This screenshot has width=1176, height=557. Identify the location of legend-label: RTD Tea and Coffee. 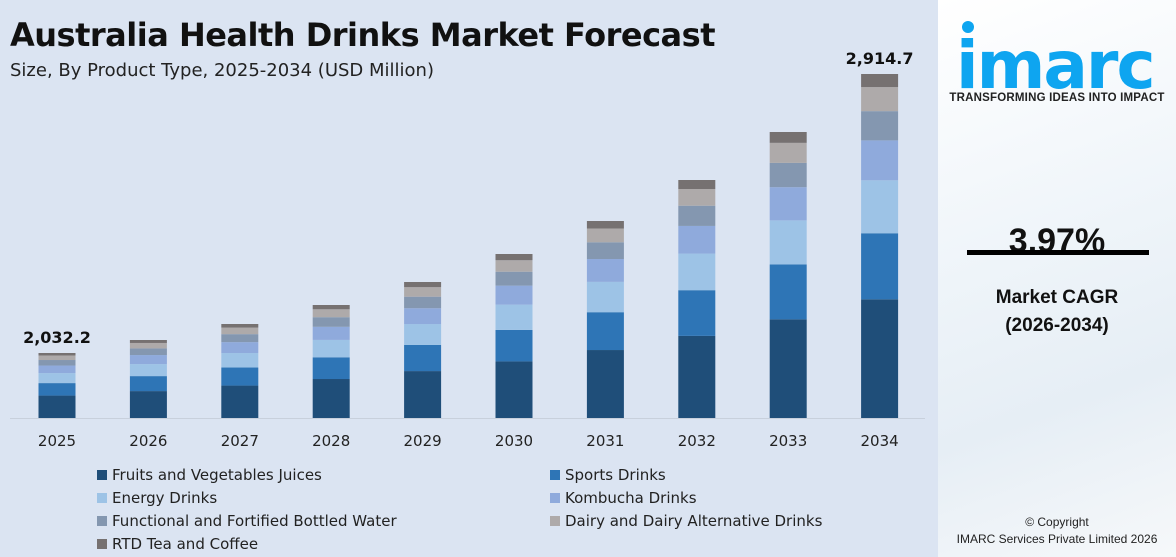
(185, 544).